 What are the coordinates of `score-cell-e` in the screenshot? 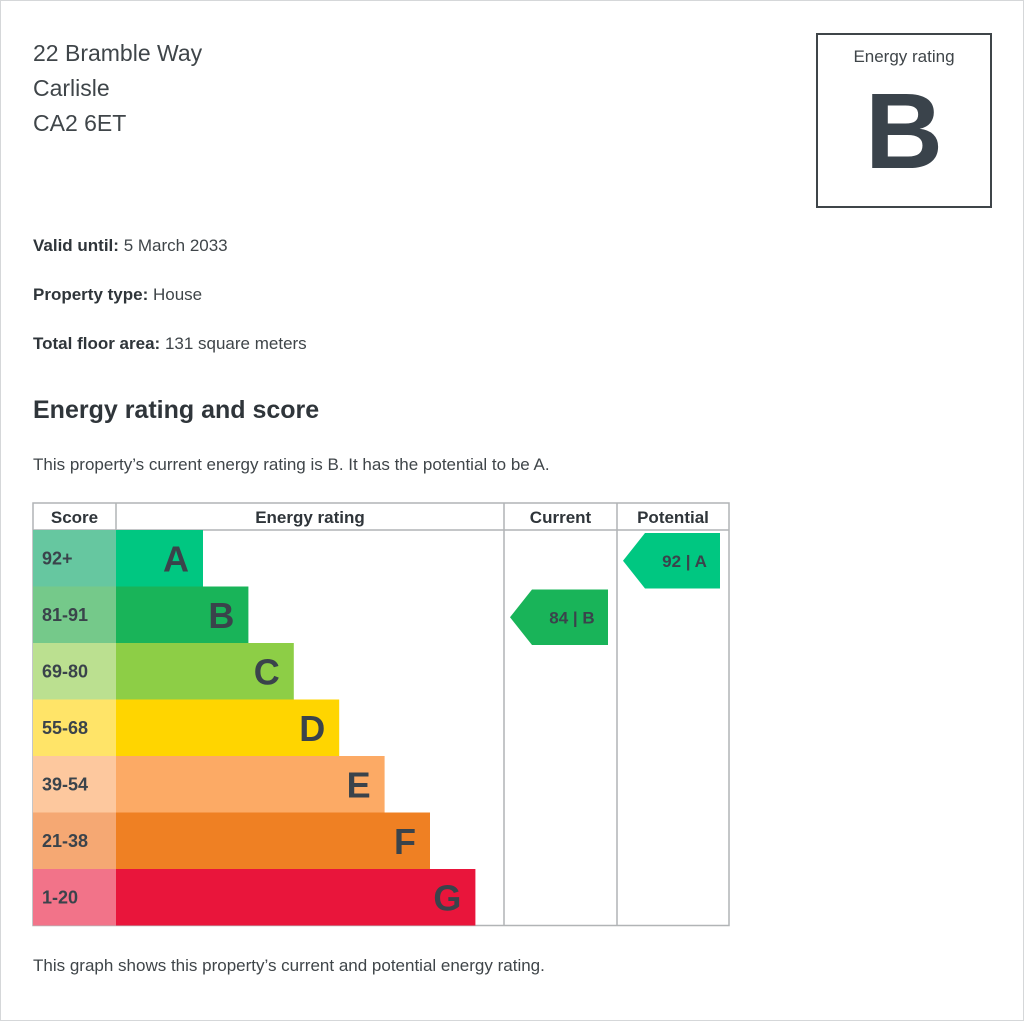 It's located at (74, 784).